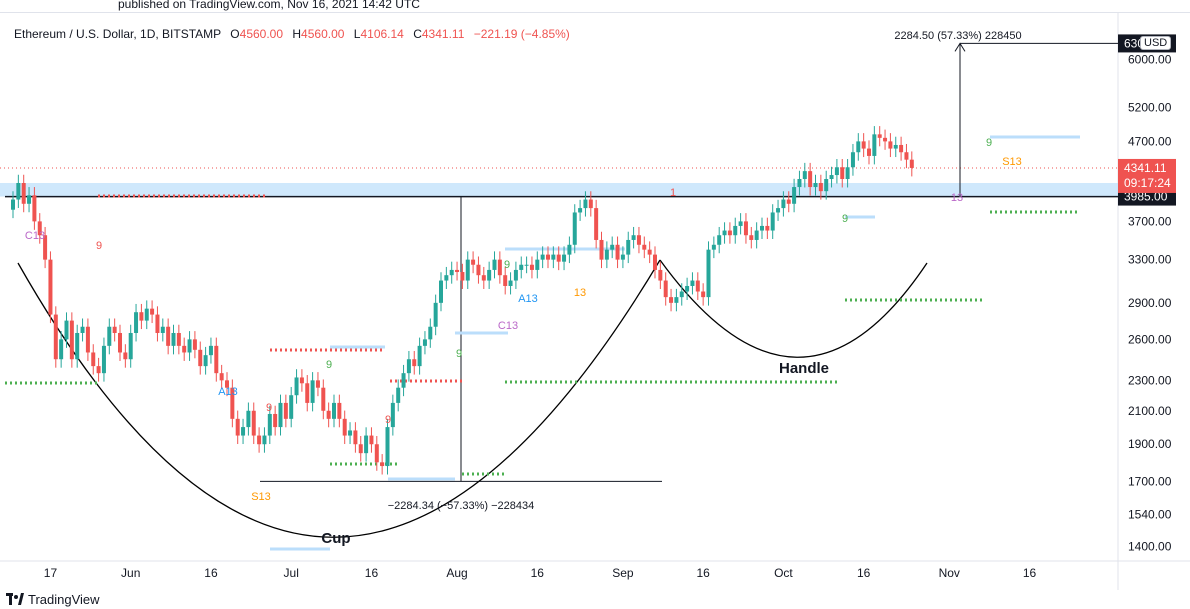 This screenshot has width=1190, height=609. I want to click on arrow-head-up, so click(960, 47).